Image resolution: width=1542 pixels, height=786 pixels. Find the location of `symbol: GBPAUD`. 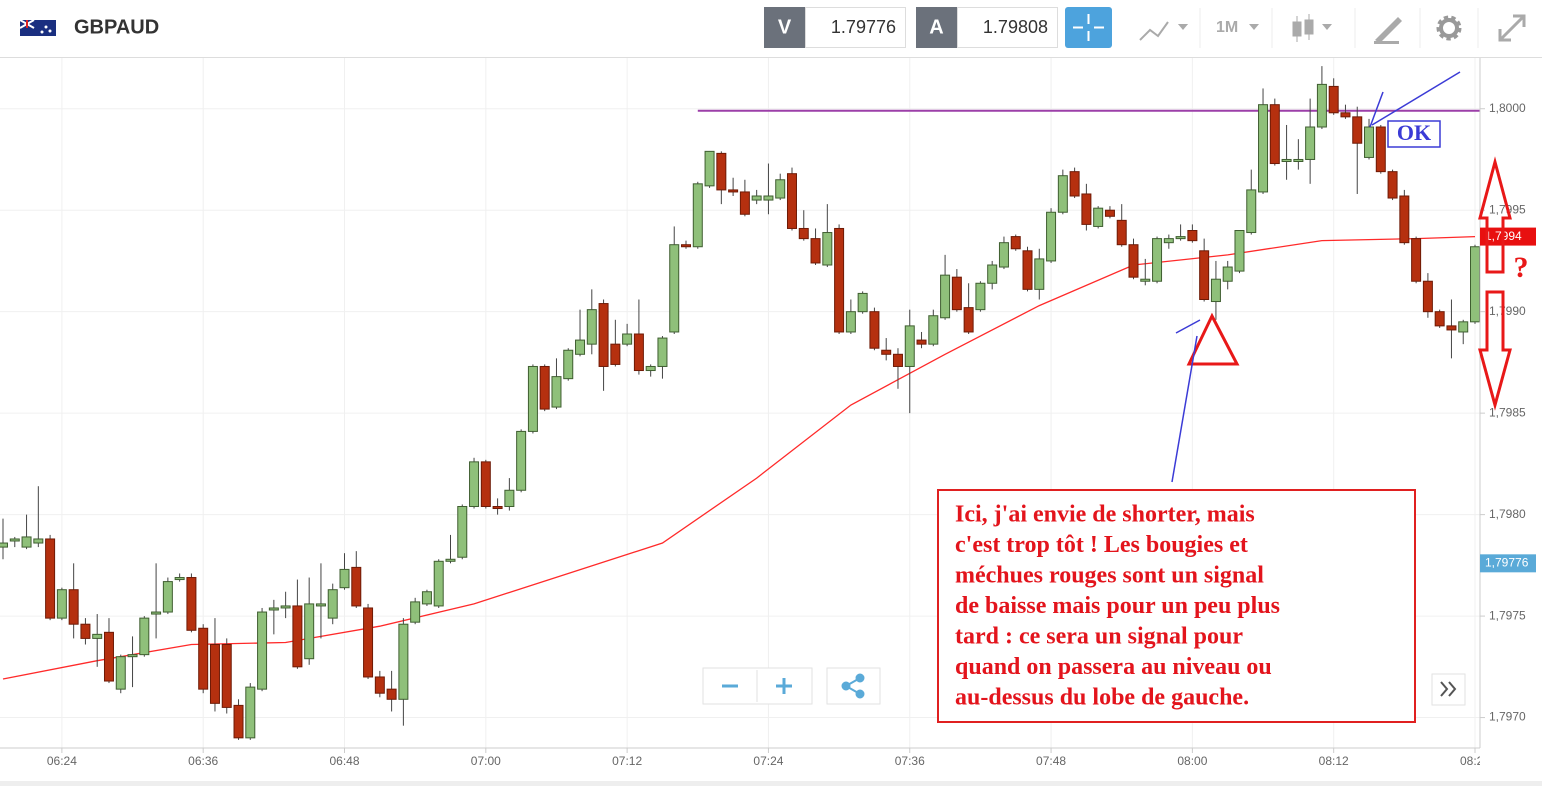

symbol: GBPAUD is located at coordinates (116, 27).